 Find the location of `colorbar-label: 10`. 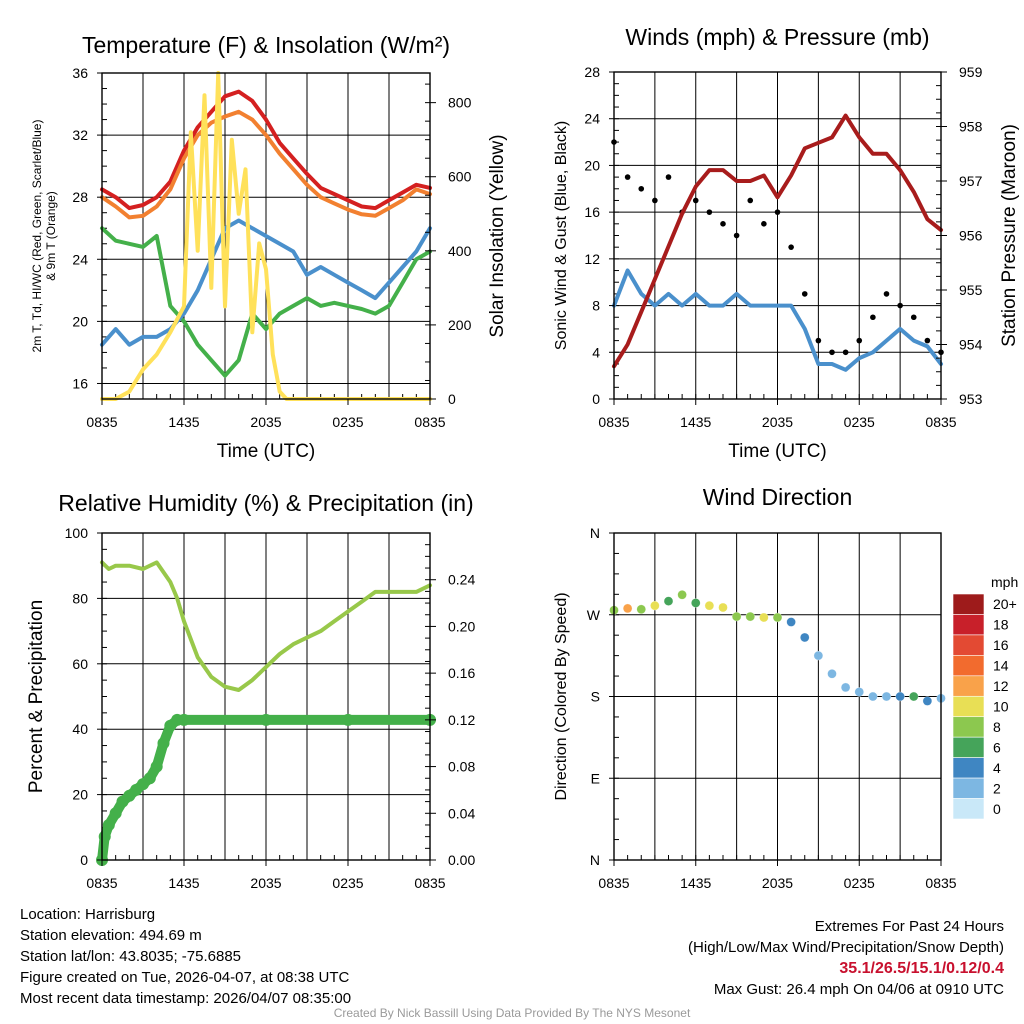

colorbar-label: 10 is located at coordinates (1001, 707).